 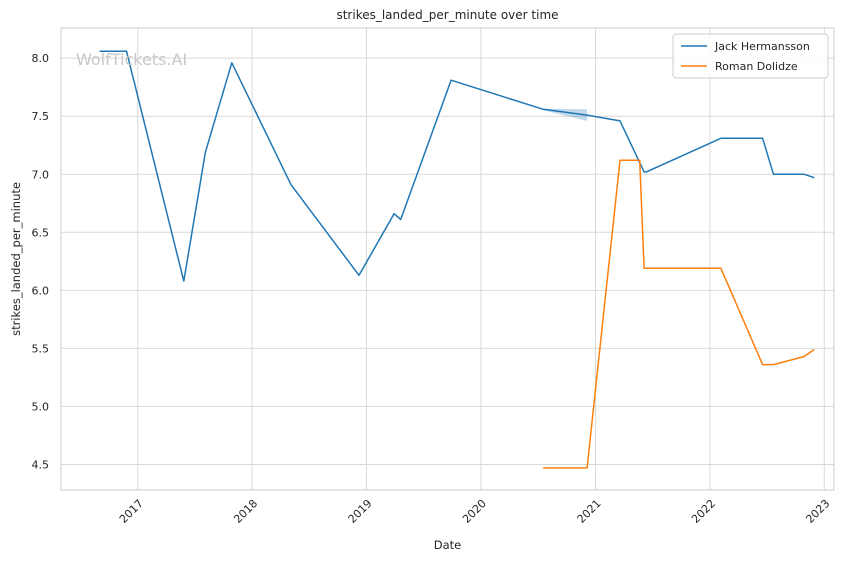 I want to click on y-tick-label: 7.5, so click(x=41, y=116).